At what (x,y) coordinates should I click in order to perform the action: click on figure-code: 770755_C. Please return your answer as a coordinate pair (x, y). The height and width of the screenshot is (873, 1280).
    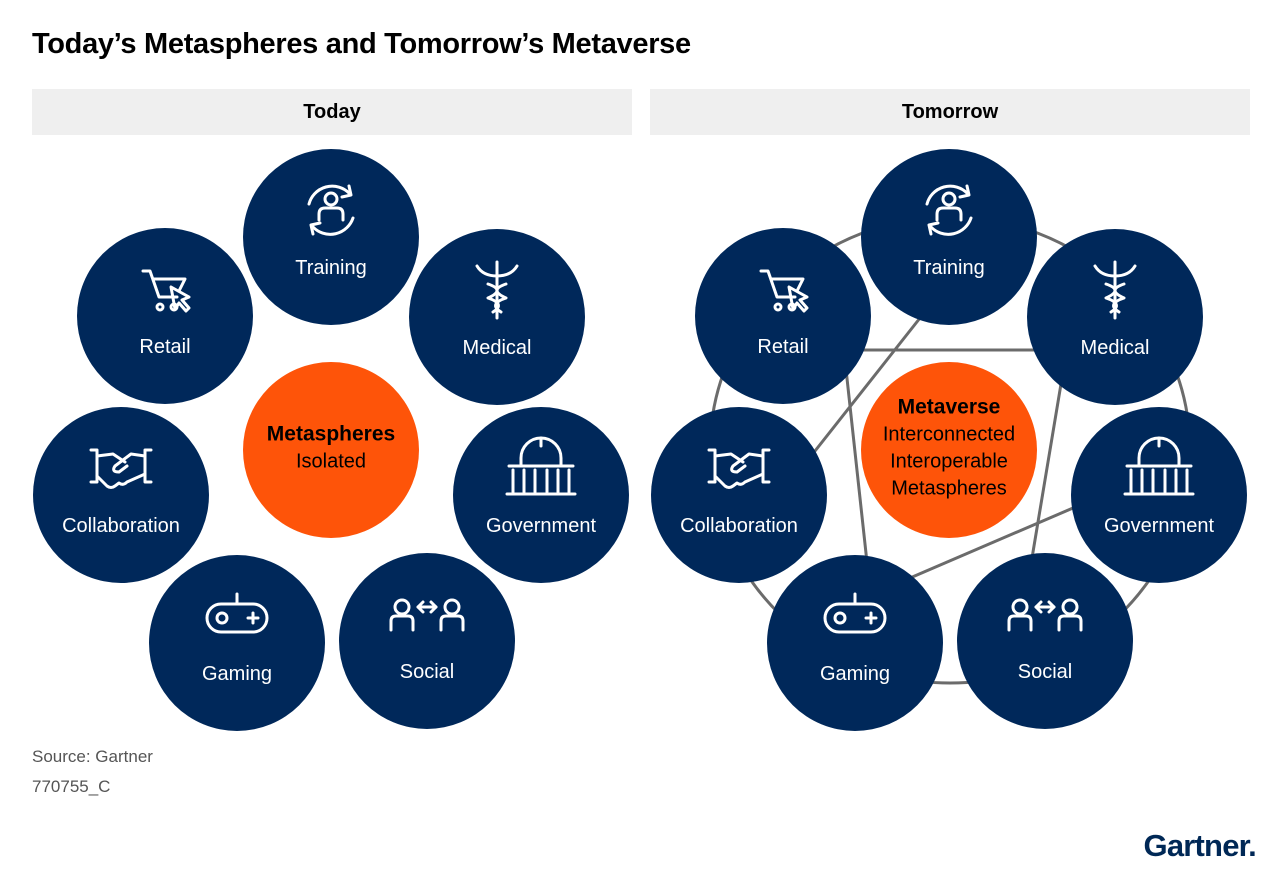
    Looking at the image, I should click on (71, 786).